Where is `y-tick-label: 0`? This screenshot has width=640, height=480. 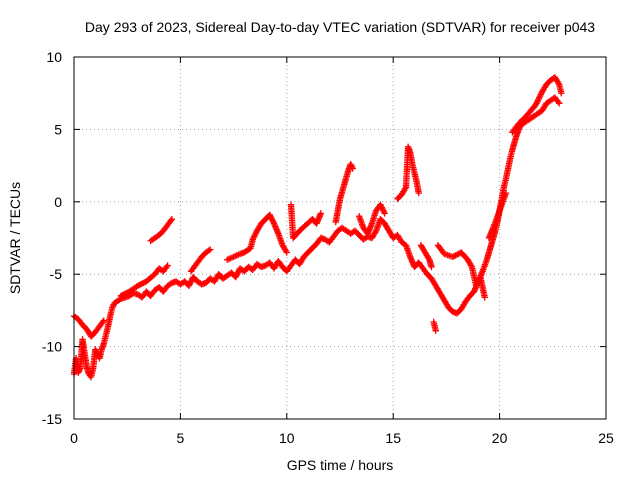 y-tick-label: 0 is located at coordinates (58, 202).